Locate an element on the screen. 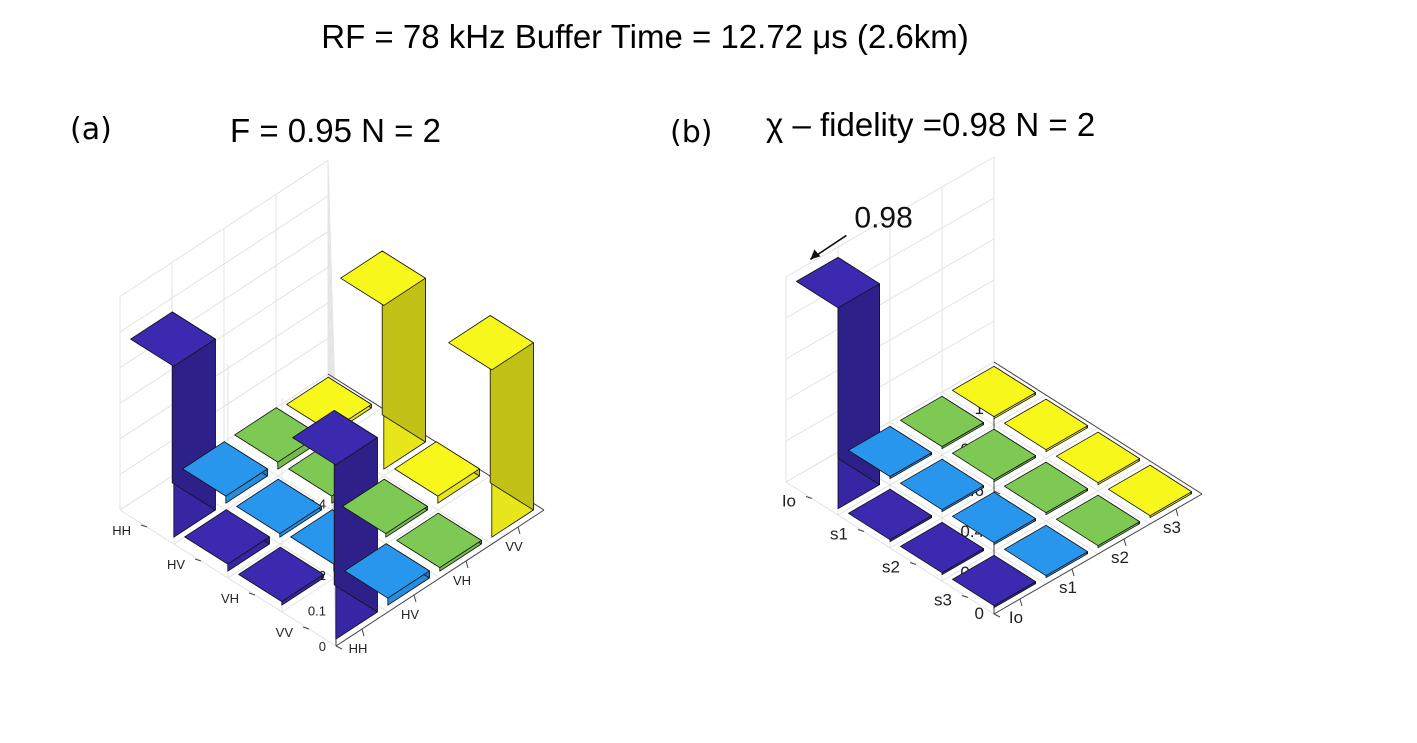 The width and height of the screenshot is (1417, 743). chart-a-col-axis is located at coordinates (440, 578).